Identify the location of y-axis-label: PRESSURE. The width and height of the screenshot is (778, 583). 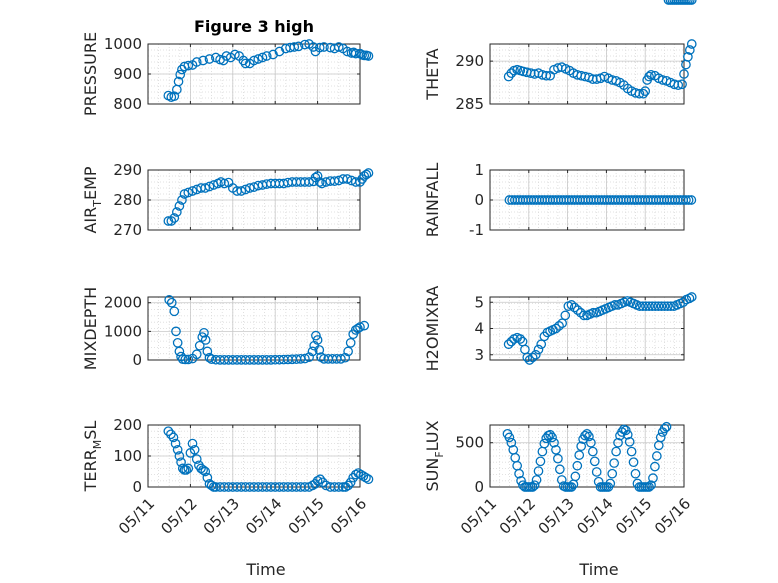
(90, 74).